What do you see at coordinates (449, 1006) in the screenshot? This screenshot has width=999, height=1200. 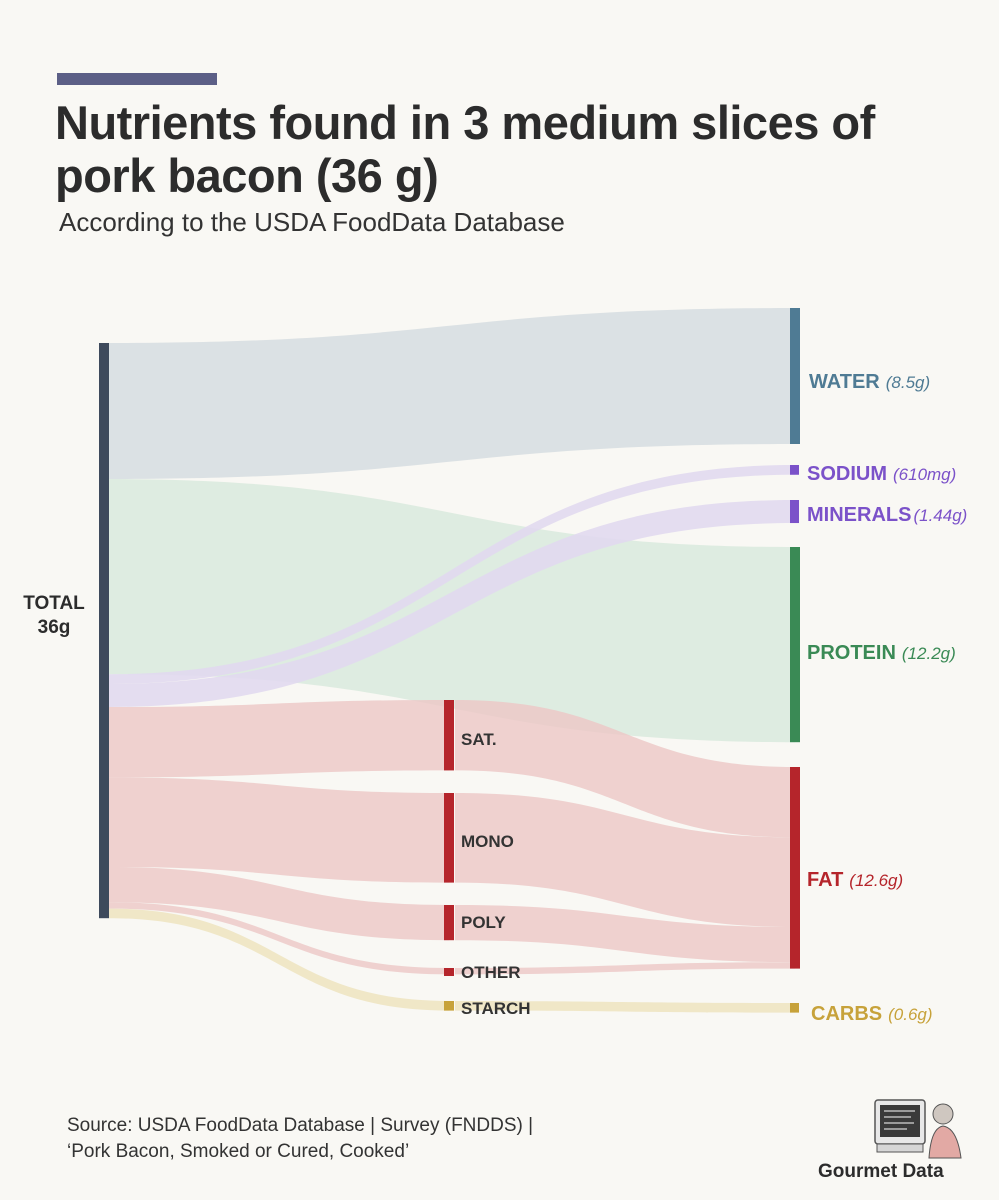 I see `node-starch` at bounding box center [449, 1006].